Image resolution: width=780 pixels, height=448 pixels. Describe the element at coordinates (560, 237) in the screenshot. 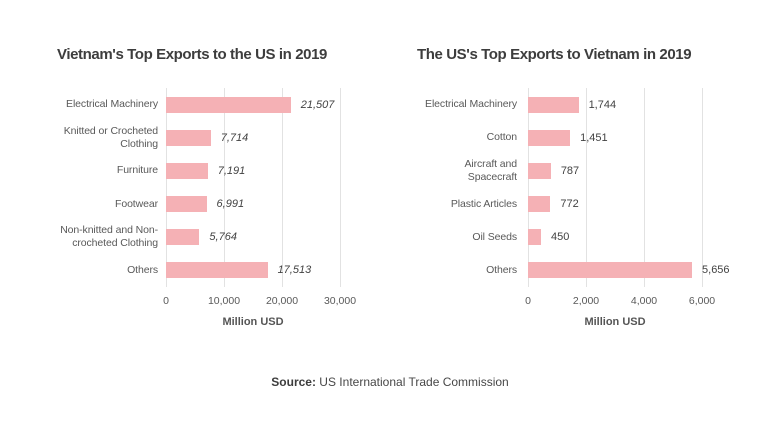

I see `value-label: 450` at that location.